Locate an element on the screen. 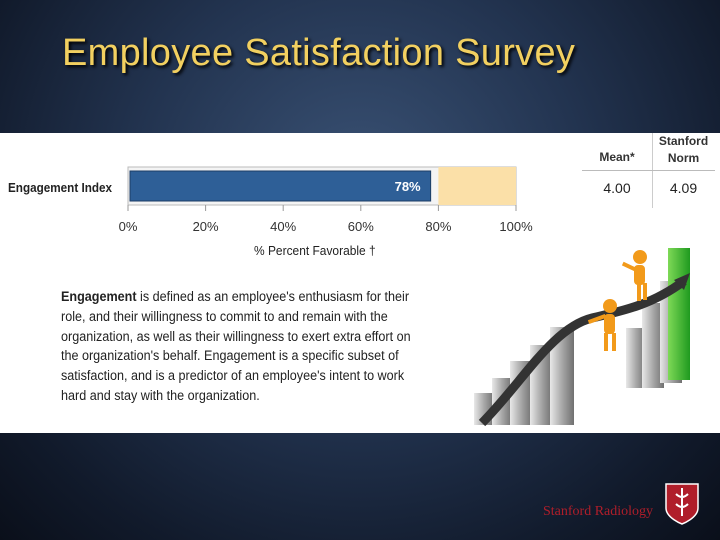 The image size is (720, 540). shield-logo-icon is located at coordinates (682, 504).